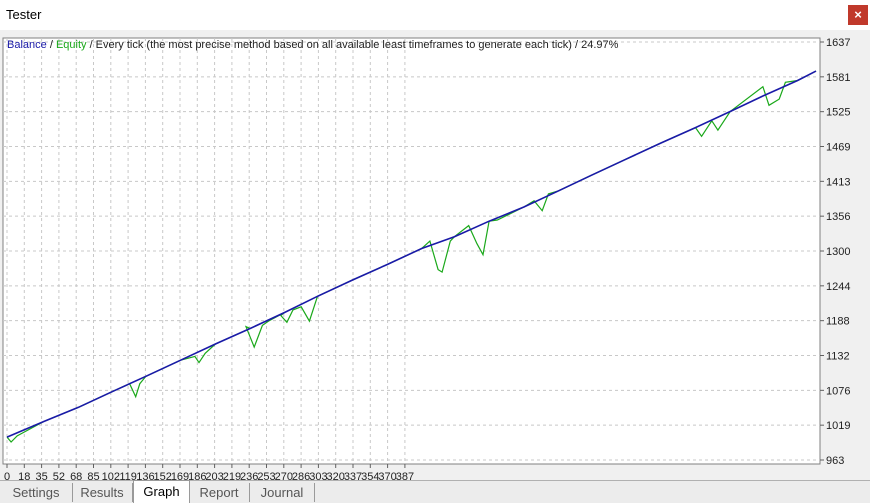 The width and height of the screenshot is (870, 503). I want to click on window-title: Tester, so click(24, 14).